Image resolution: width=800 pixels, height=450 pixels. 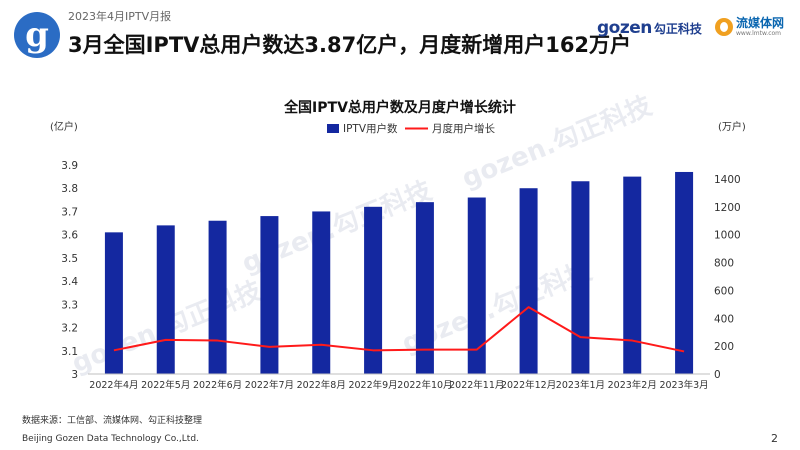 I want to click on y-left-tick-label: 3, so click(x=74, y=375).